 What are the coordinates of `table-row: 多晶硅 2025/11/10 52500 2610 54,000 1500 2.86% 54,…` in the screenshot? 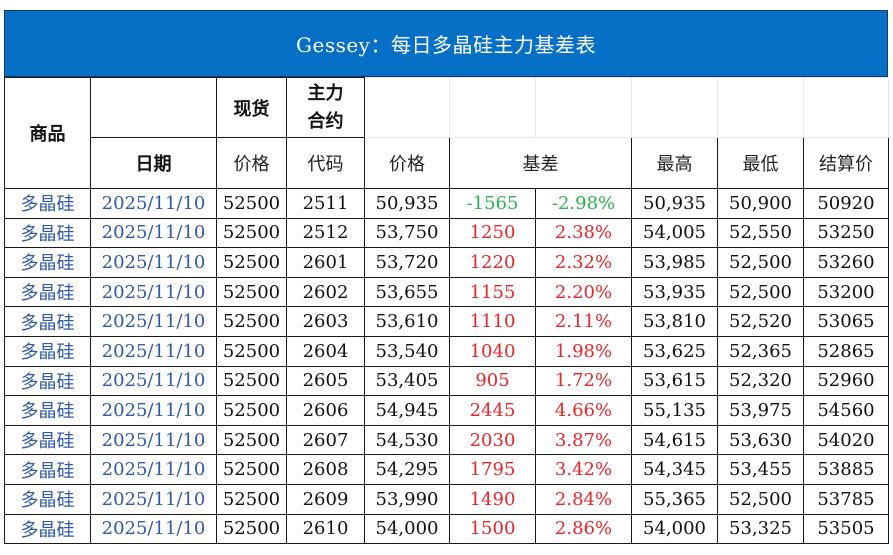 It's located at (446, 529).